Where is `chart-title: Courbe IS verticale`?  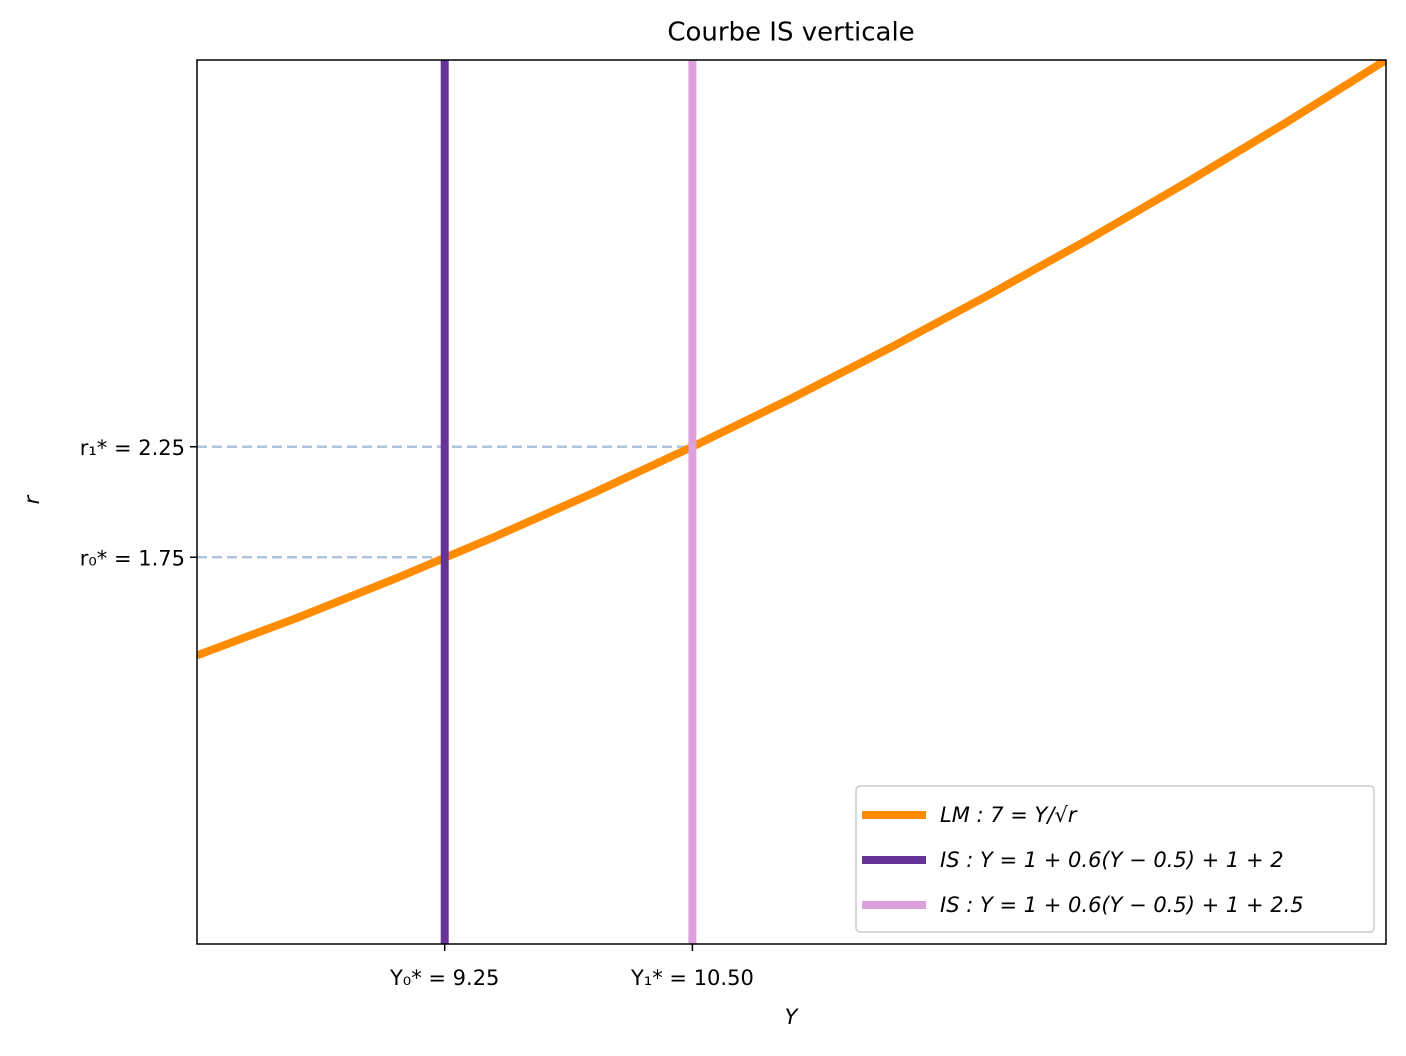 chart-title: Courbe IS verticale is located at coordinates (790, 33).